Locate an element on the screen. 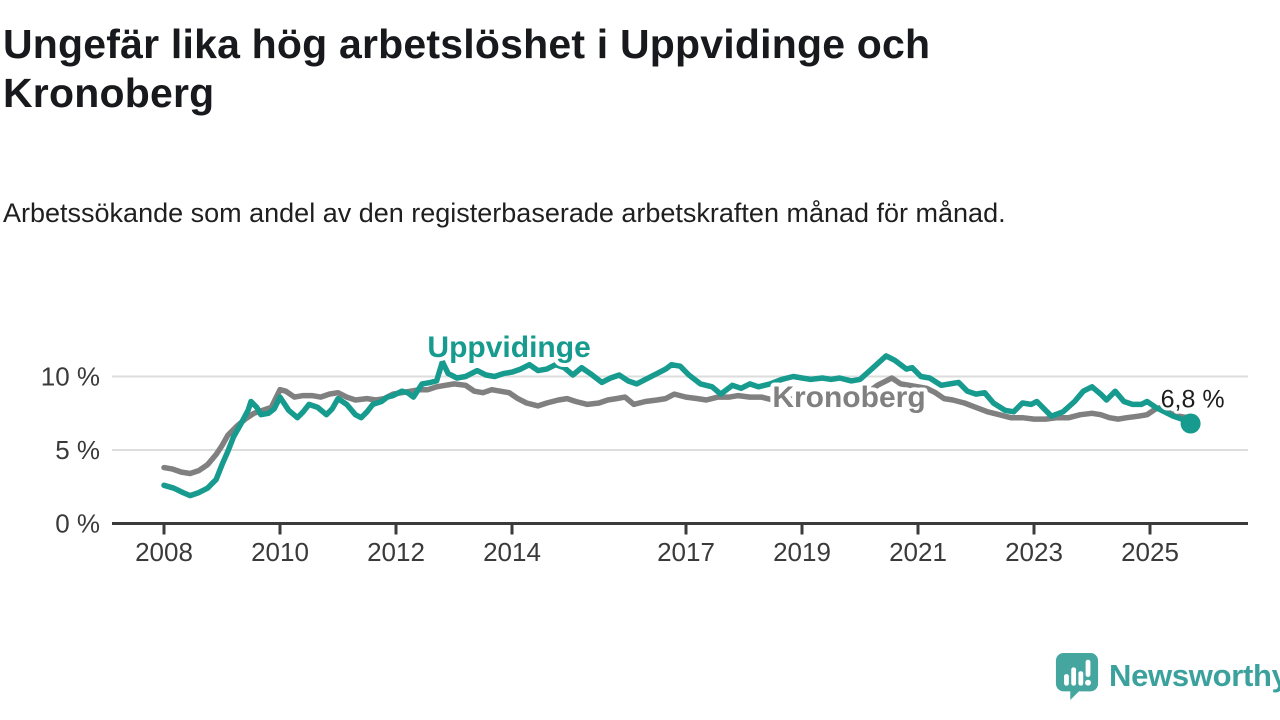 Image resolution: width=1280 pixels, height=720 pixels. latest-value-dot is located at coordinates (1190, 423).